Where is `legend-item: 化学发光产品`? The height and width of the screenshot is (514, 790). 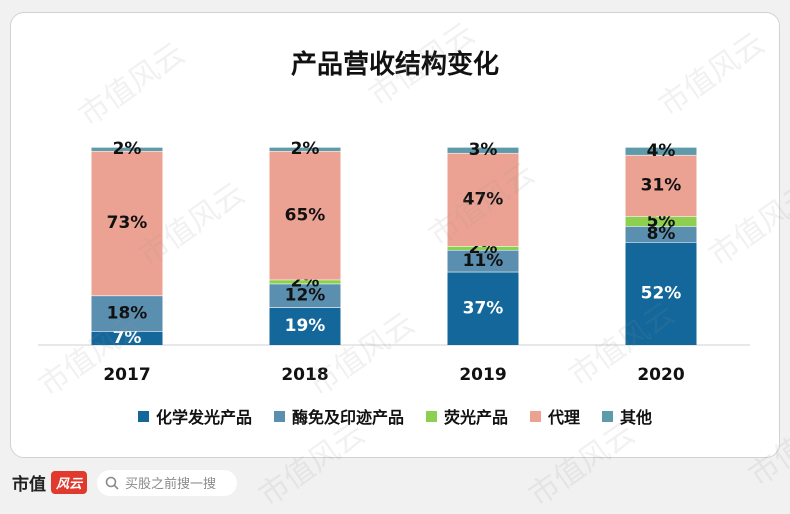 legend-item: 化学发光产品 is located at coordinates (194, 416).